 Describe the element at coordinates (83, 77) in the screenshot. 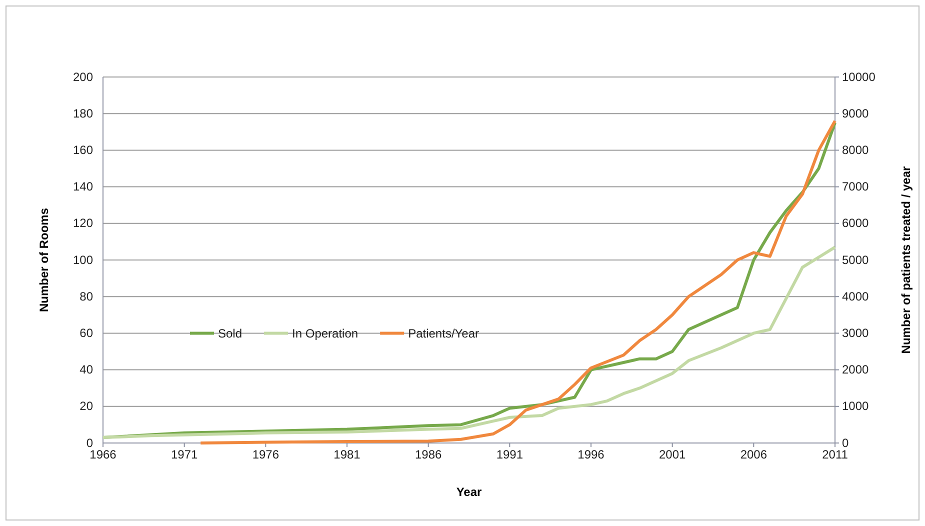

I see `y-tick-label: 200` at that location.